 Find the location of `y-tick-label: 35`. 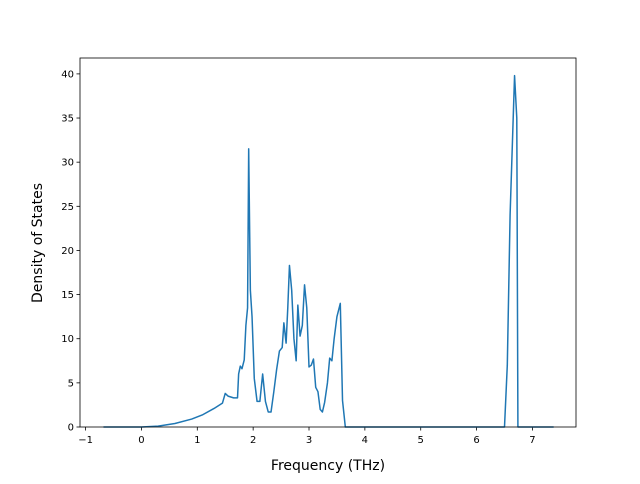

y-tick-label: 35 is located at coordinates (67, 119).